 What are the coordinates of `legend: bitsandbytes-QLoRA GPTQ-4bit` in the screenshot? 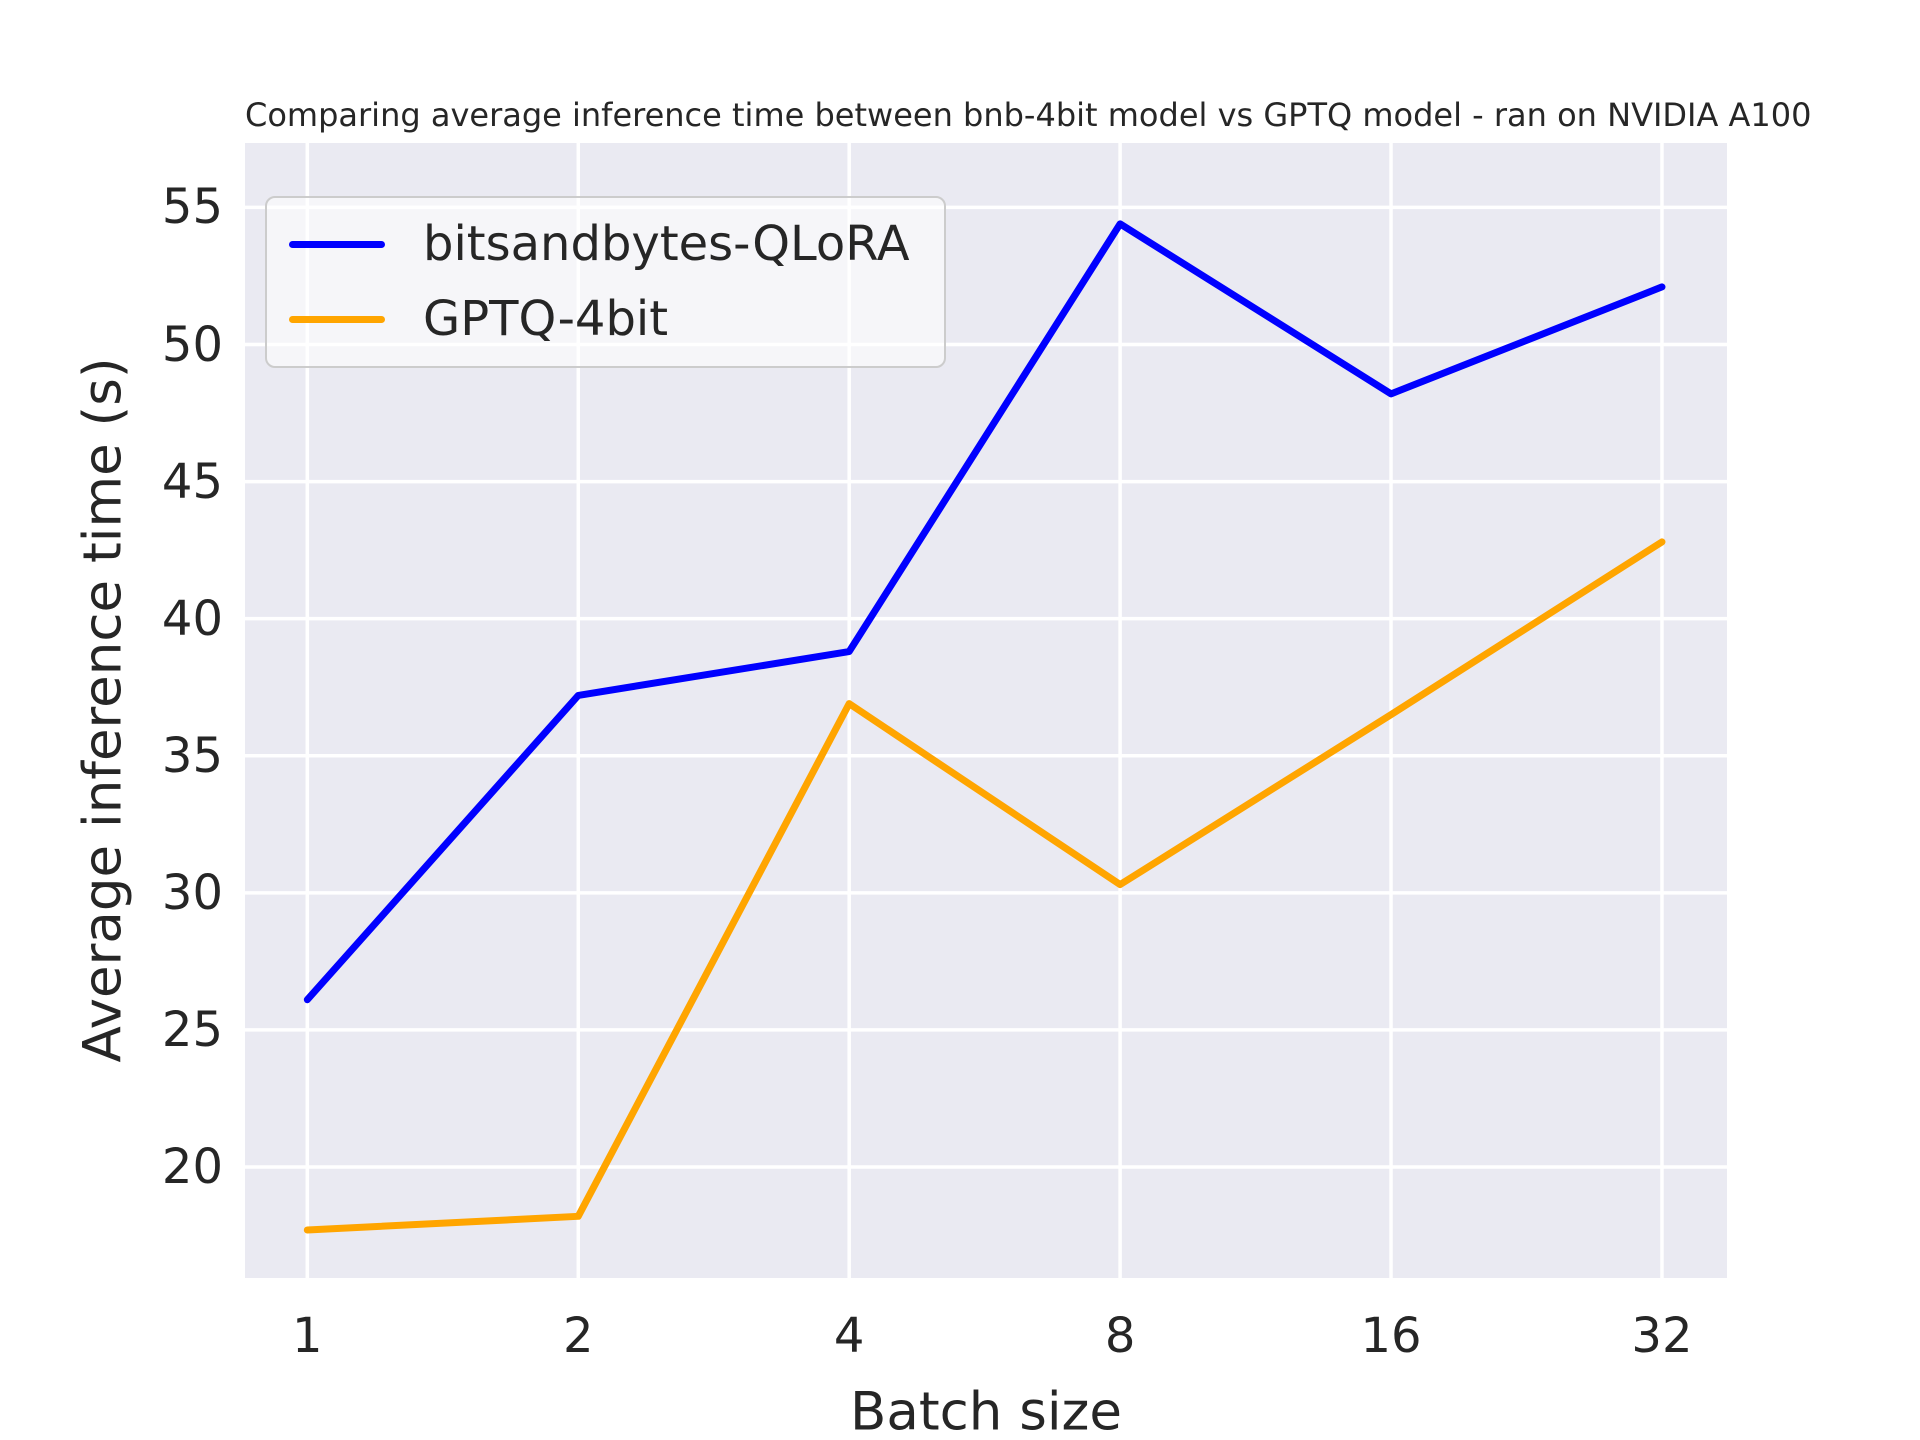 It's located at (605, 282).